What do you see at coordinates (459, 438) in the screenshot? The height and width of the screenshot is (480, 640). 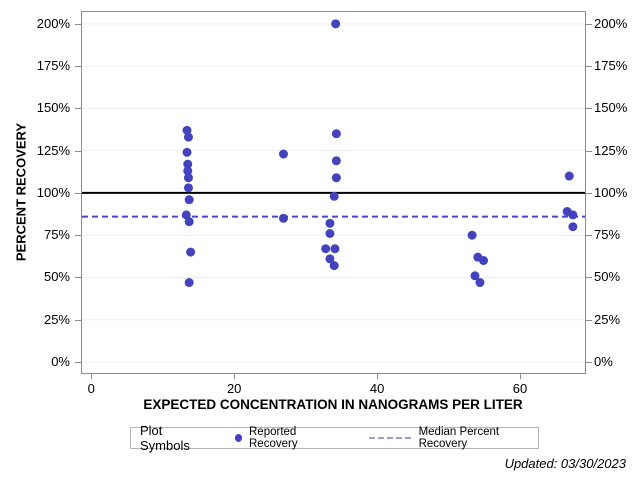 I see `legend-item-label: Median Percent Recovery` at bounding box center [459, 438].